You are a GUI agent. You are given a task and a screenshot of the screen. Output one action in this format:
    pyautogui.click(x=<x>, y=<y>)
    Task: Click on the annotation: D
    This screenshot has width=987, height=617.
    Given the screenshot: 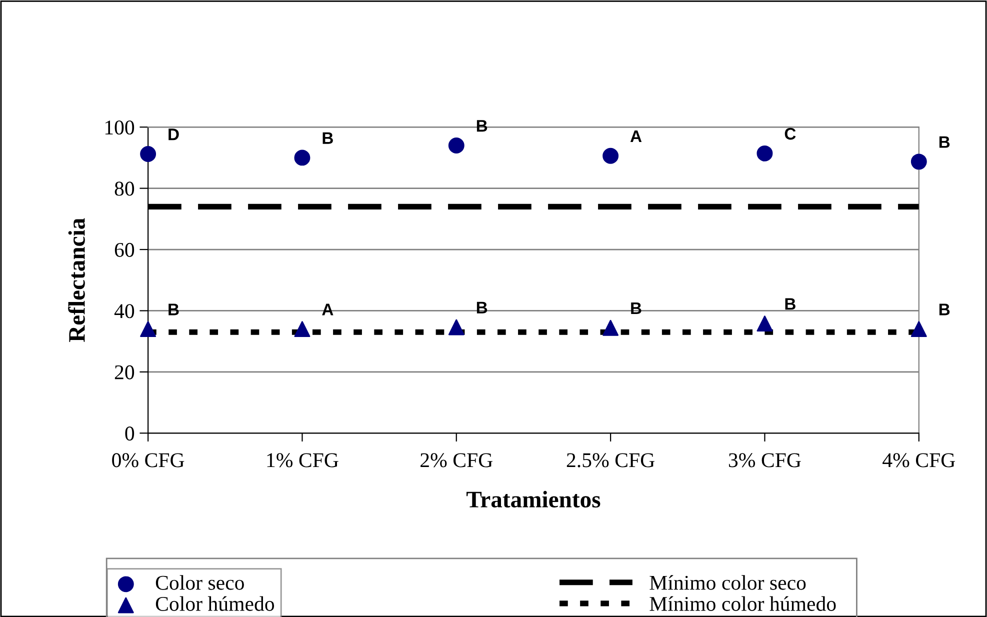 What is the action you would take?
    pyautogui.click(x=173, y=134)
    